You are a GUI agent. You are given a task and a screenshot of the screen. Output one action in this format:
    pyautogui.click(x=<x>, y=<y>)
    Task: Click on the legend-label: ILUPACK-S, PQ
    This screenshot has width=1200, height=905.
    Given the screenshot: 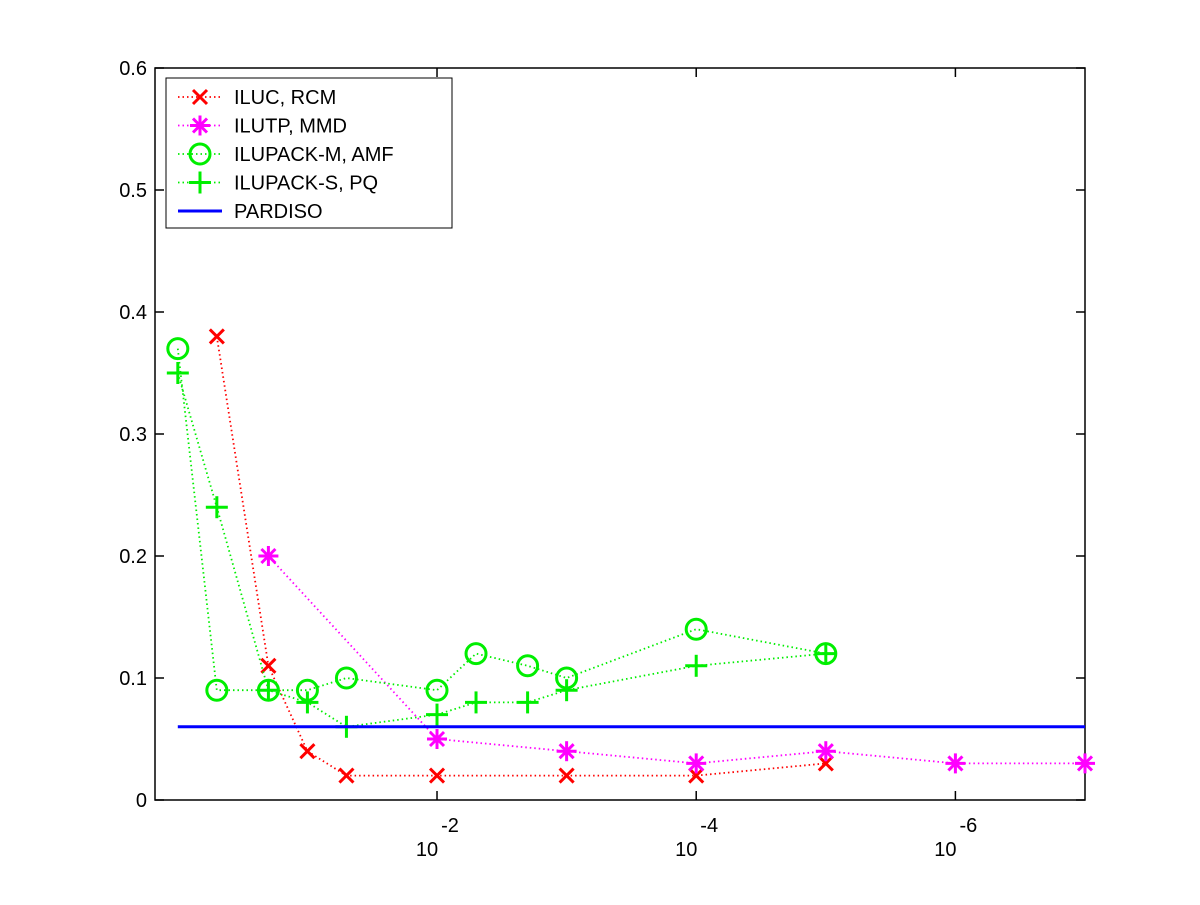 What is the action you would take?
    pyautogui.click(x=306, y=184)
    